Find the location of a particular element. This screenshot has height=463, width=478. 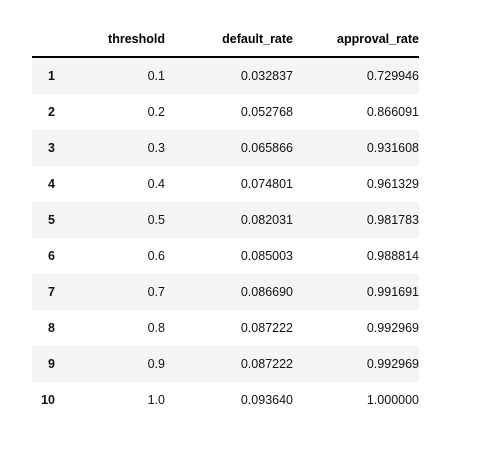

table-row: 10 1.0 0.093640 1.000000 is located at coordinates (225, 400).